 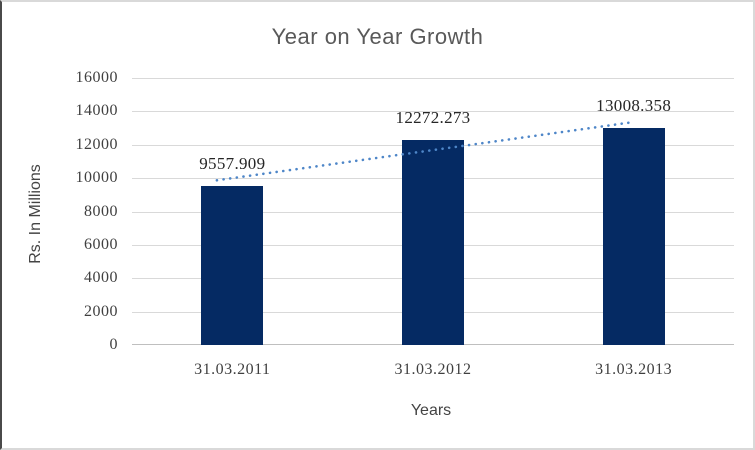 I want to click on y-tick-label: 2000, so click(x=101, y=311).